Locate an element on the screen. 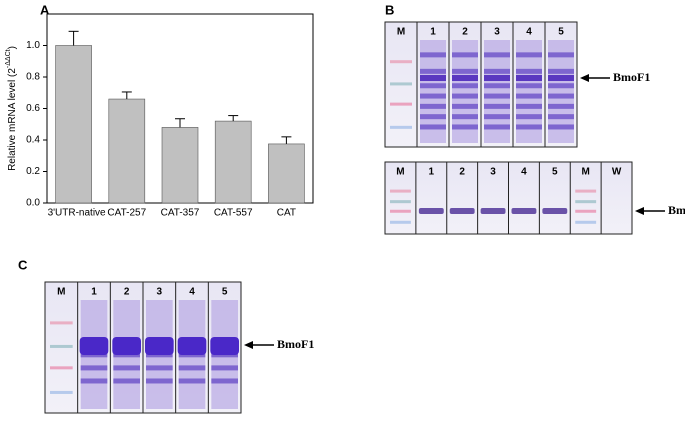  panel-label: B is located at coordinates (389, 9).